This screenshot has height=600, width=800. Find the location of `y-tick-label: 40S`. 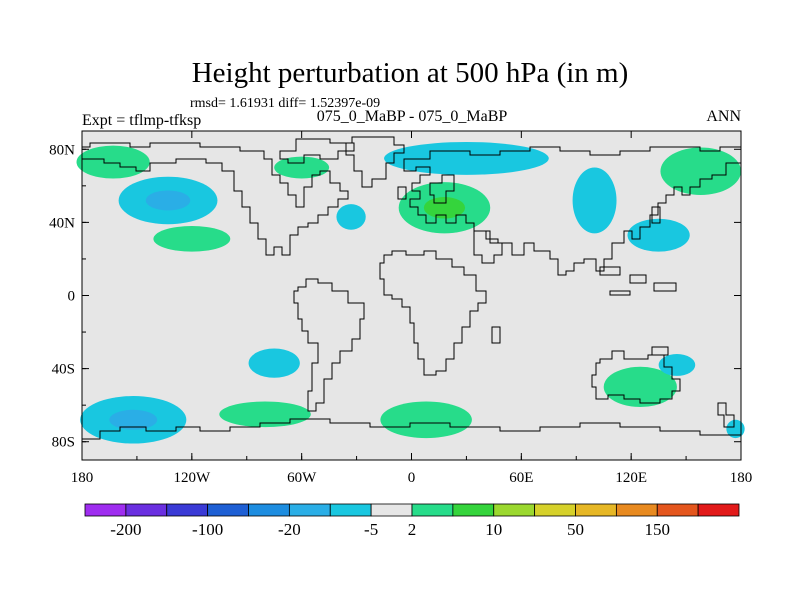

y-tick-label: 40S is located at coordinates (63, 370).